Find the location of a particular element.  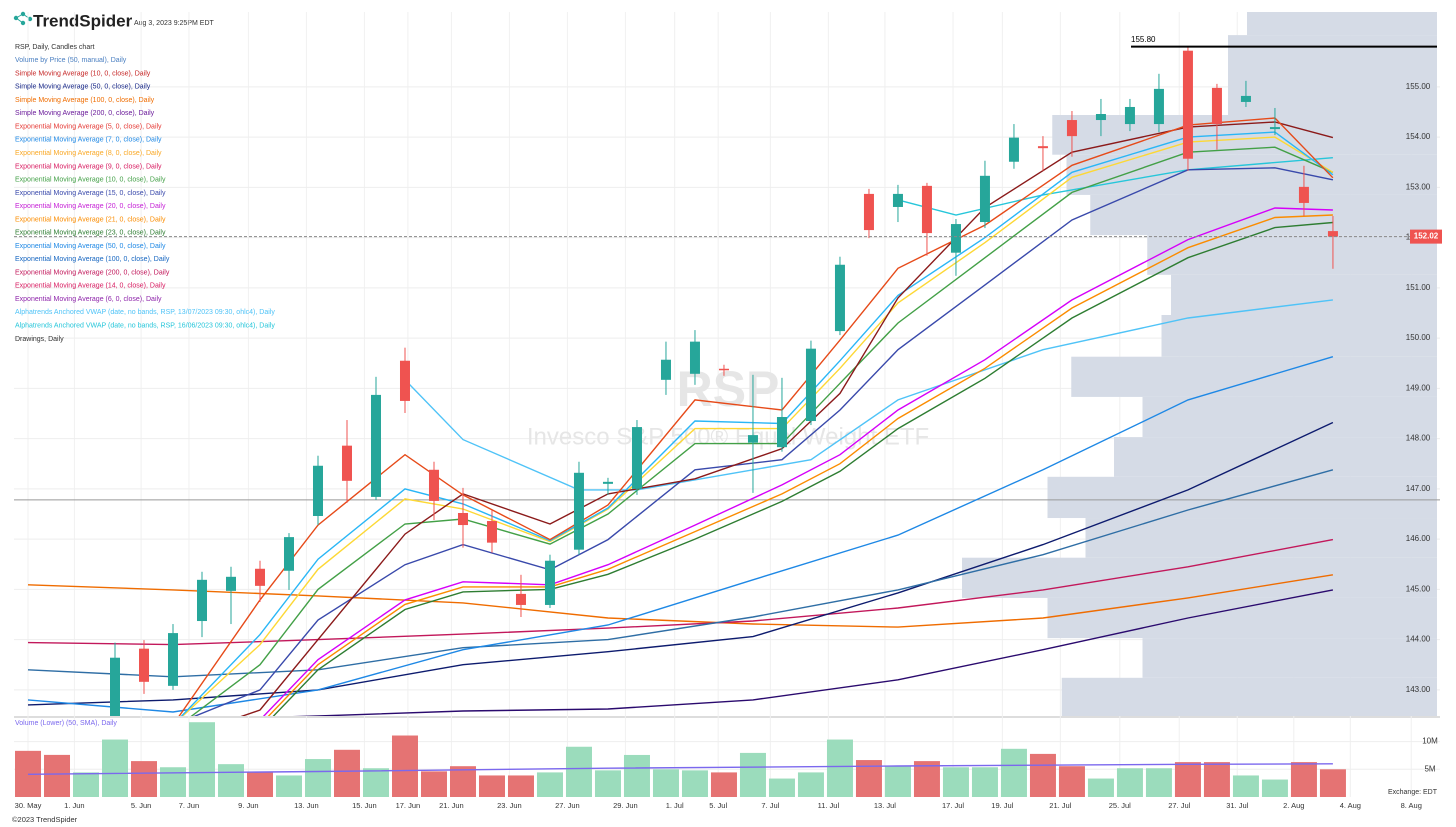

x-tick-label: 23. Jun is located at coordinates (509, 805).